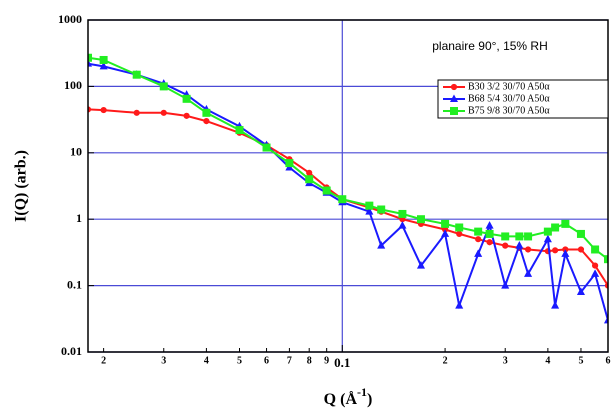 This screenshot has height=414, width=612. What do you see at coordinates (76, 152) in the screenshot?
I see `y-tick-label: 10` at bounding box center [76, 152].